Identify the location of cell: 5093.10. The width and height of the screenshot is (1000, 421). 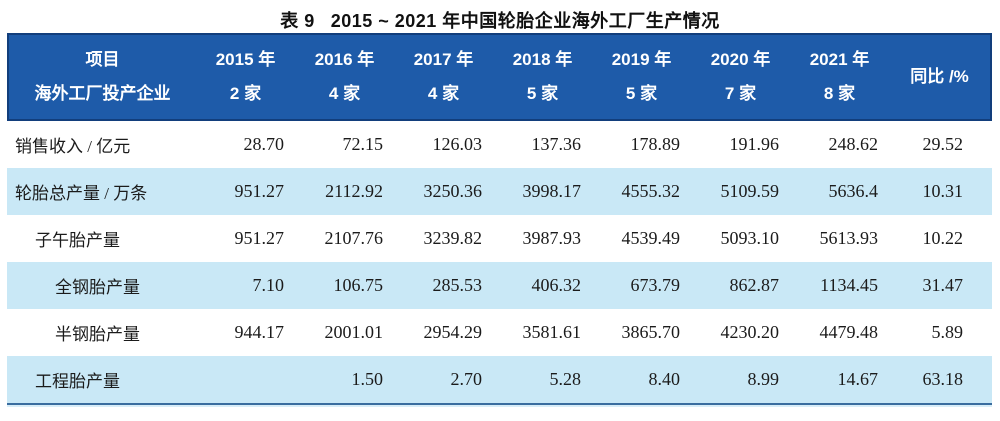
(750, 238).